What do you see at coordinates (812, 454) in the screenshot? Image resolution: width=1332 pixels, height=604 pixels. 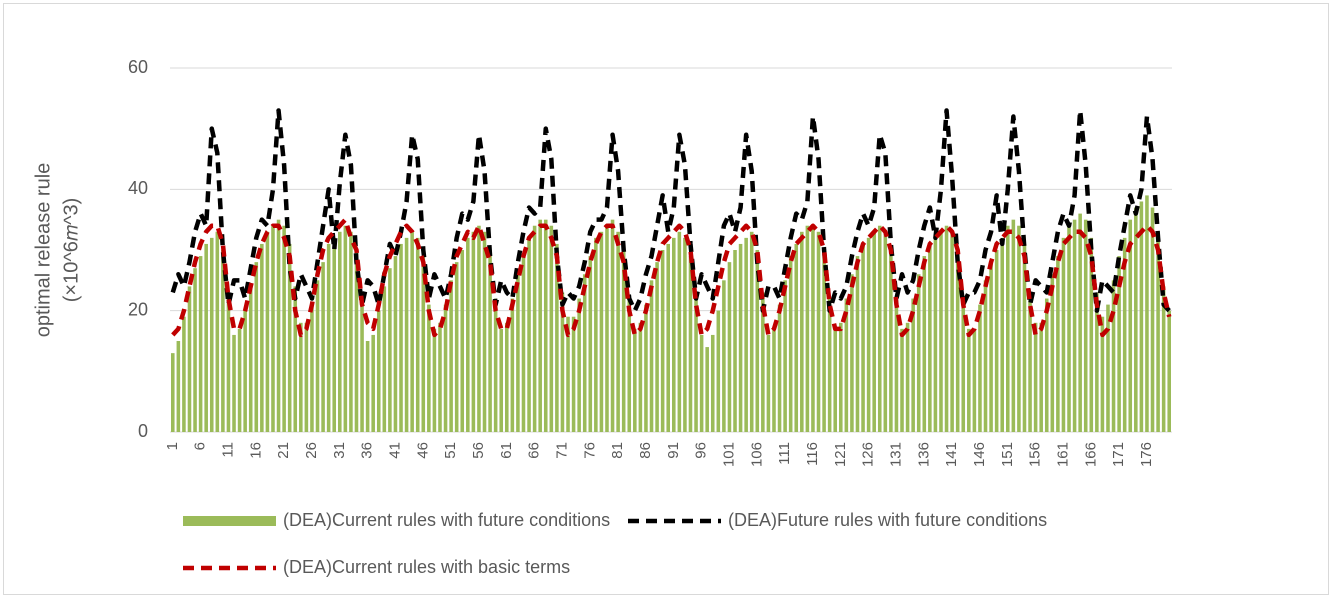 I see `x-tick-label: 116` at bounding box center [812, 454].